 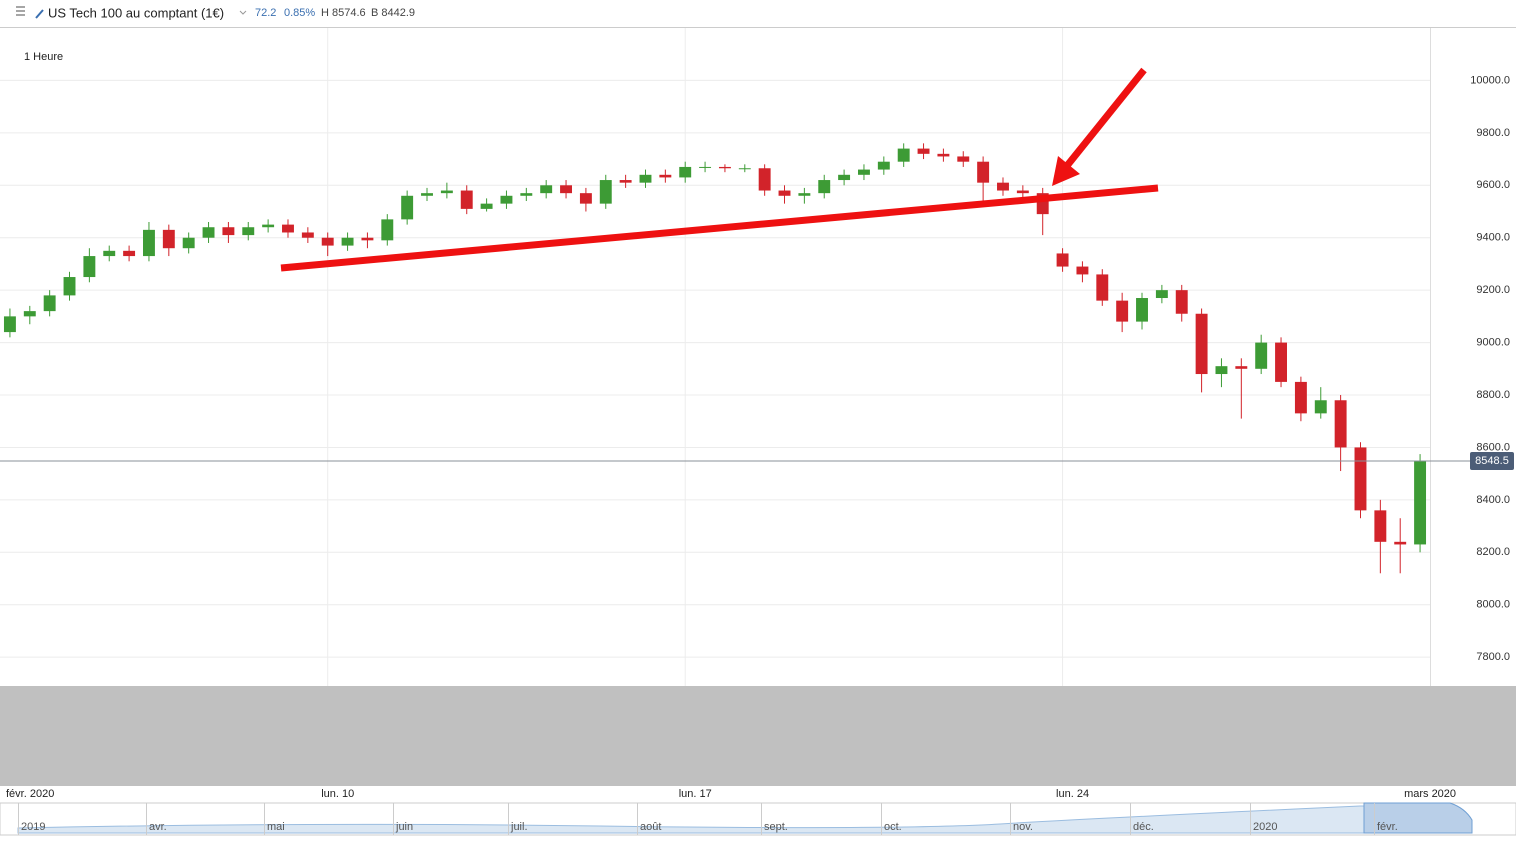 What do you see at coordinates (243, 12) in the screenshot?
I see `dropdown-icon` at bounding box center [243, 12].